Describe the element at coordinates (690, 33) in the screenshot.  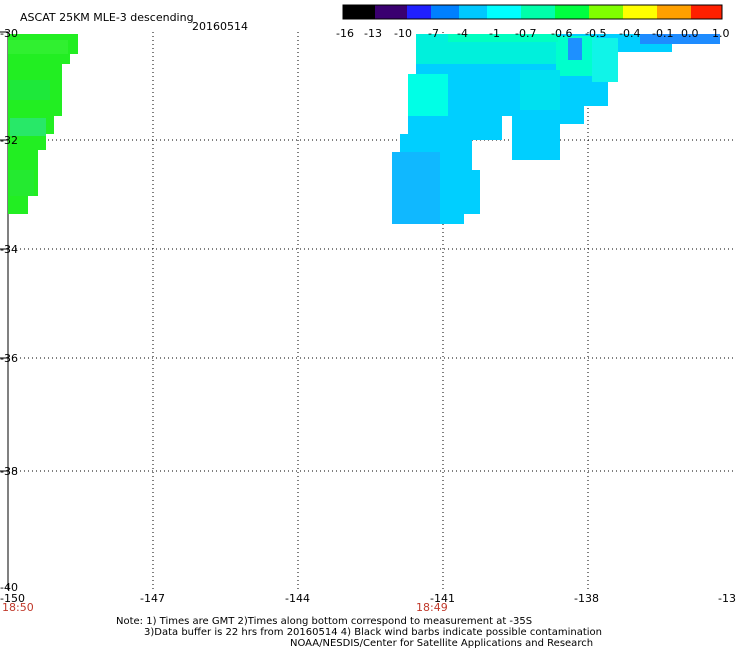
I see `colorbar-tick: 0.0` at that location.